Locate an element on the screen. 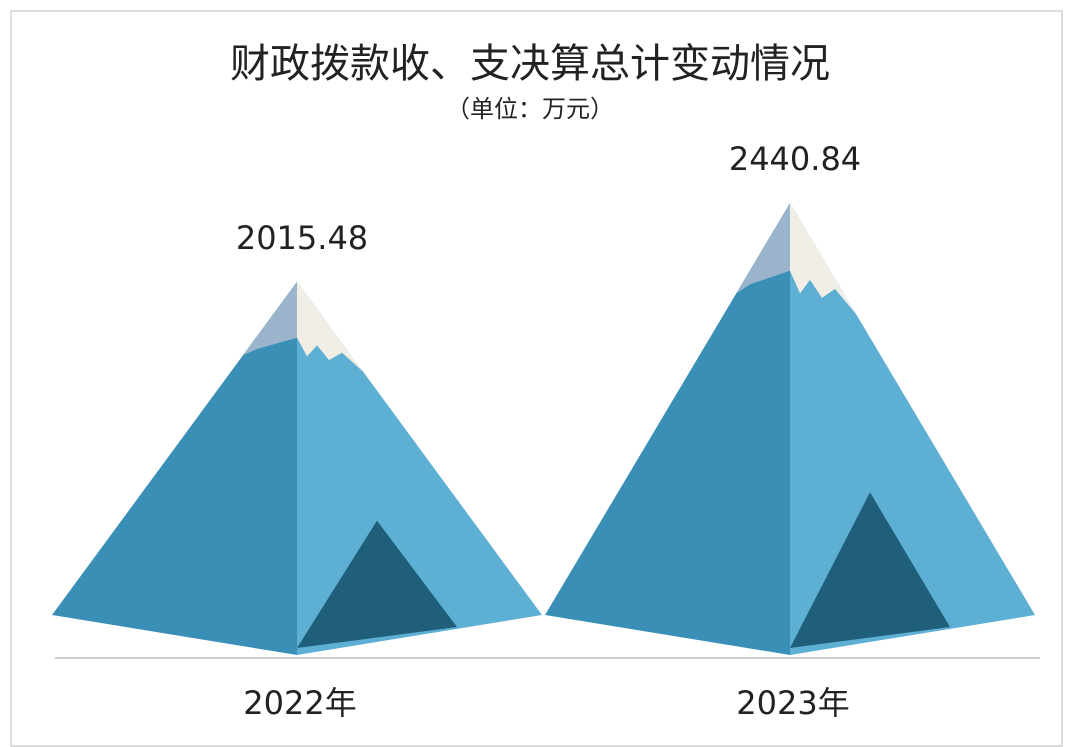 The height and width of the screenshot is (747, 1073). x-tick-label: 2022年 is located at coordinates (299, 703).